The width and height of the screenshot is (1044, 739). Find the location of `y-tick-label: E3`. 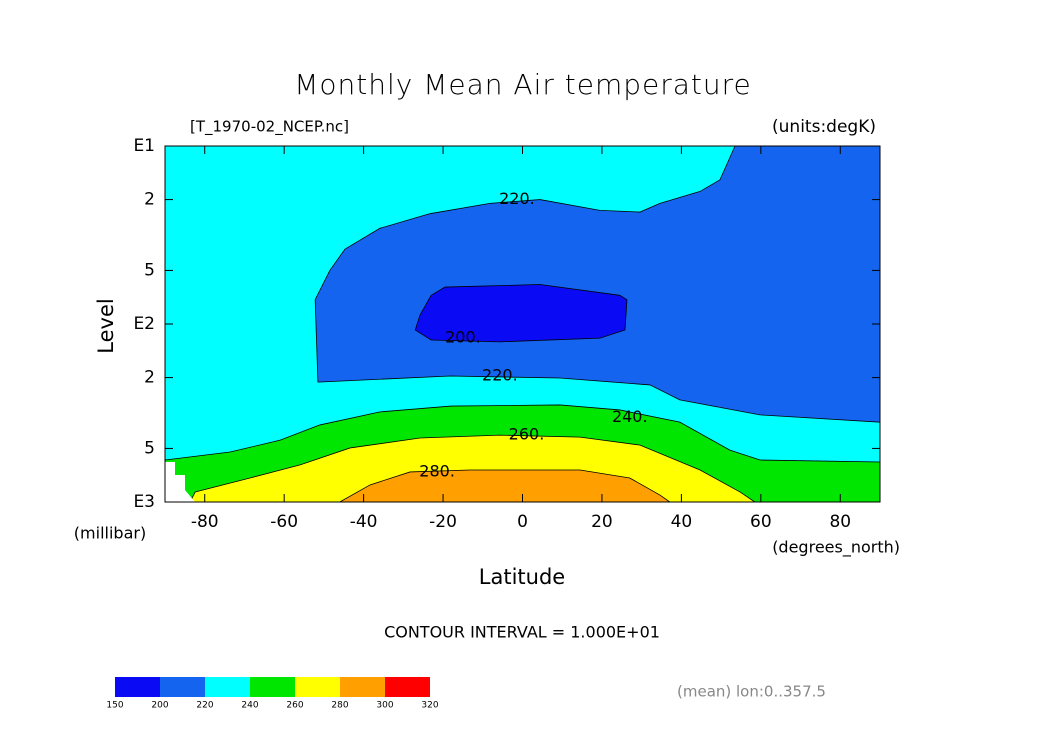

y-tick-label: E3 is located at coordinates (144, 502).